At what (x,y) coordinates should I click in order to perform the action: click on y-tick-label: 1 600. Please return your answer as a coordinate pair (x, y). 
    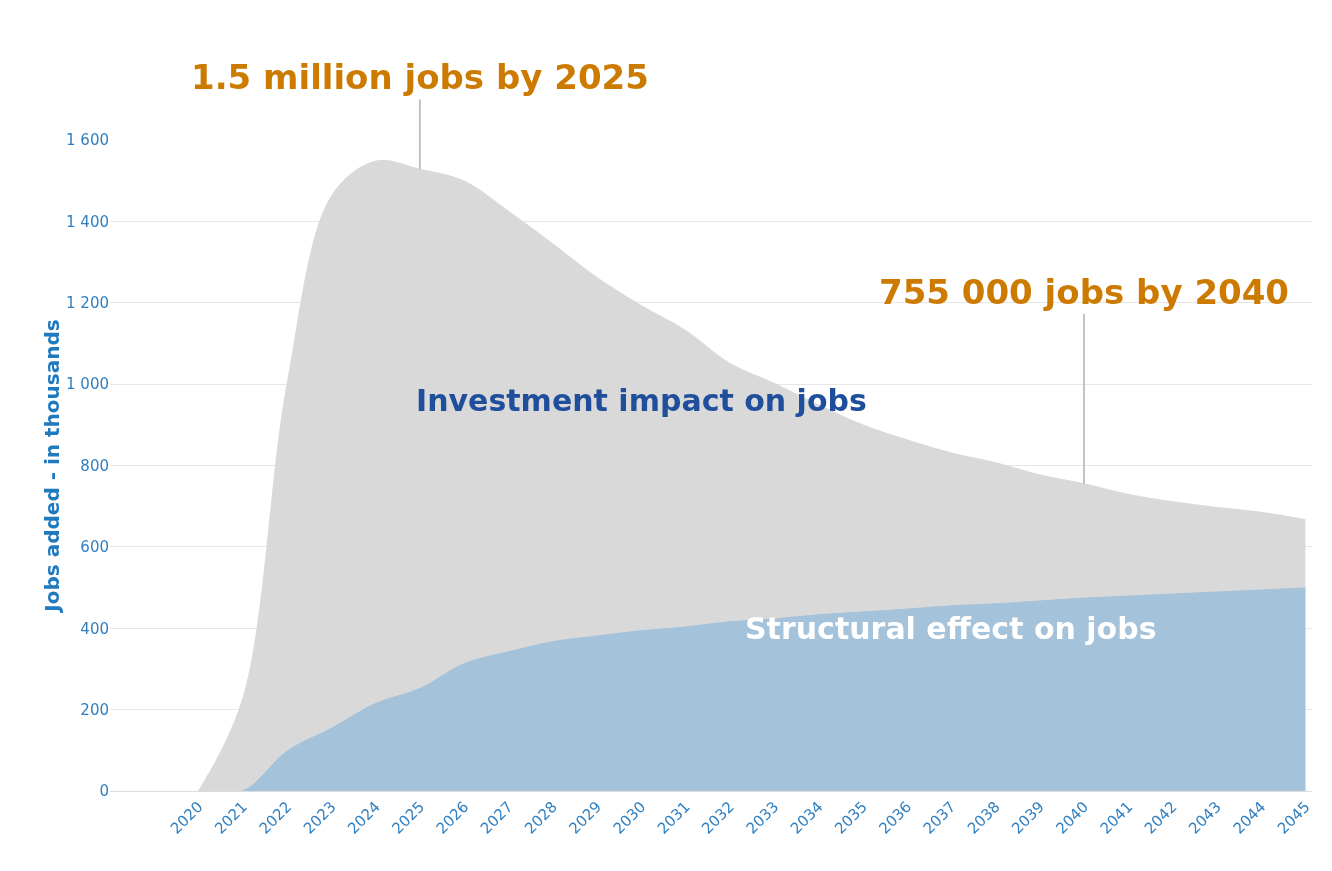
    Looking at the image, I should click on (87, 140).